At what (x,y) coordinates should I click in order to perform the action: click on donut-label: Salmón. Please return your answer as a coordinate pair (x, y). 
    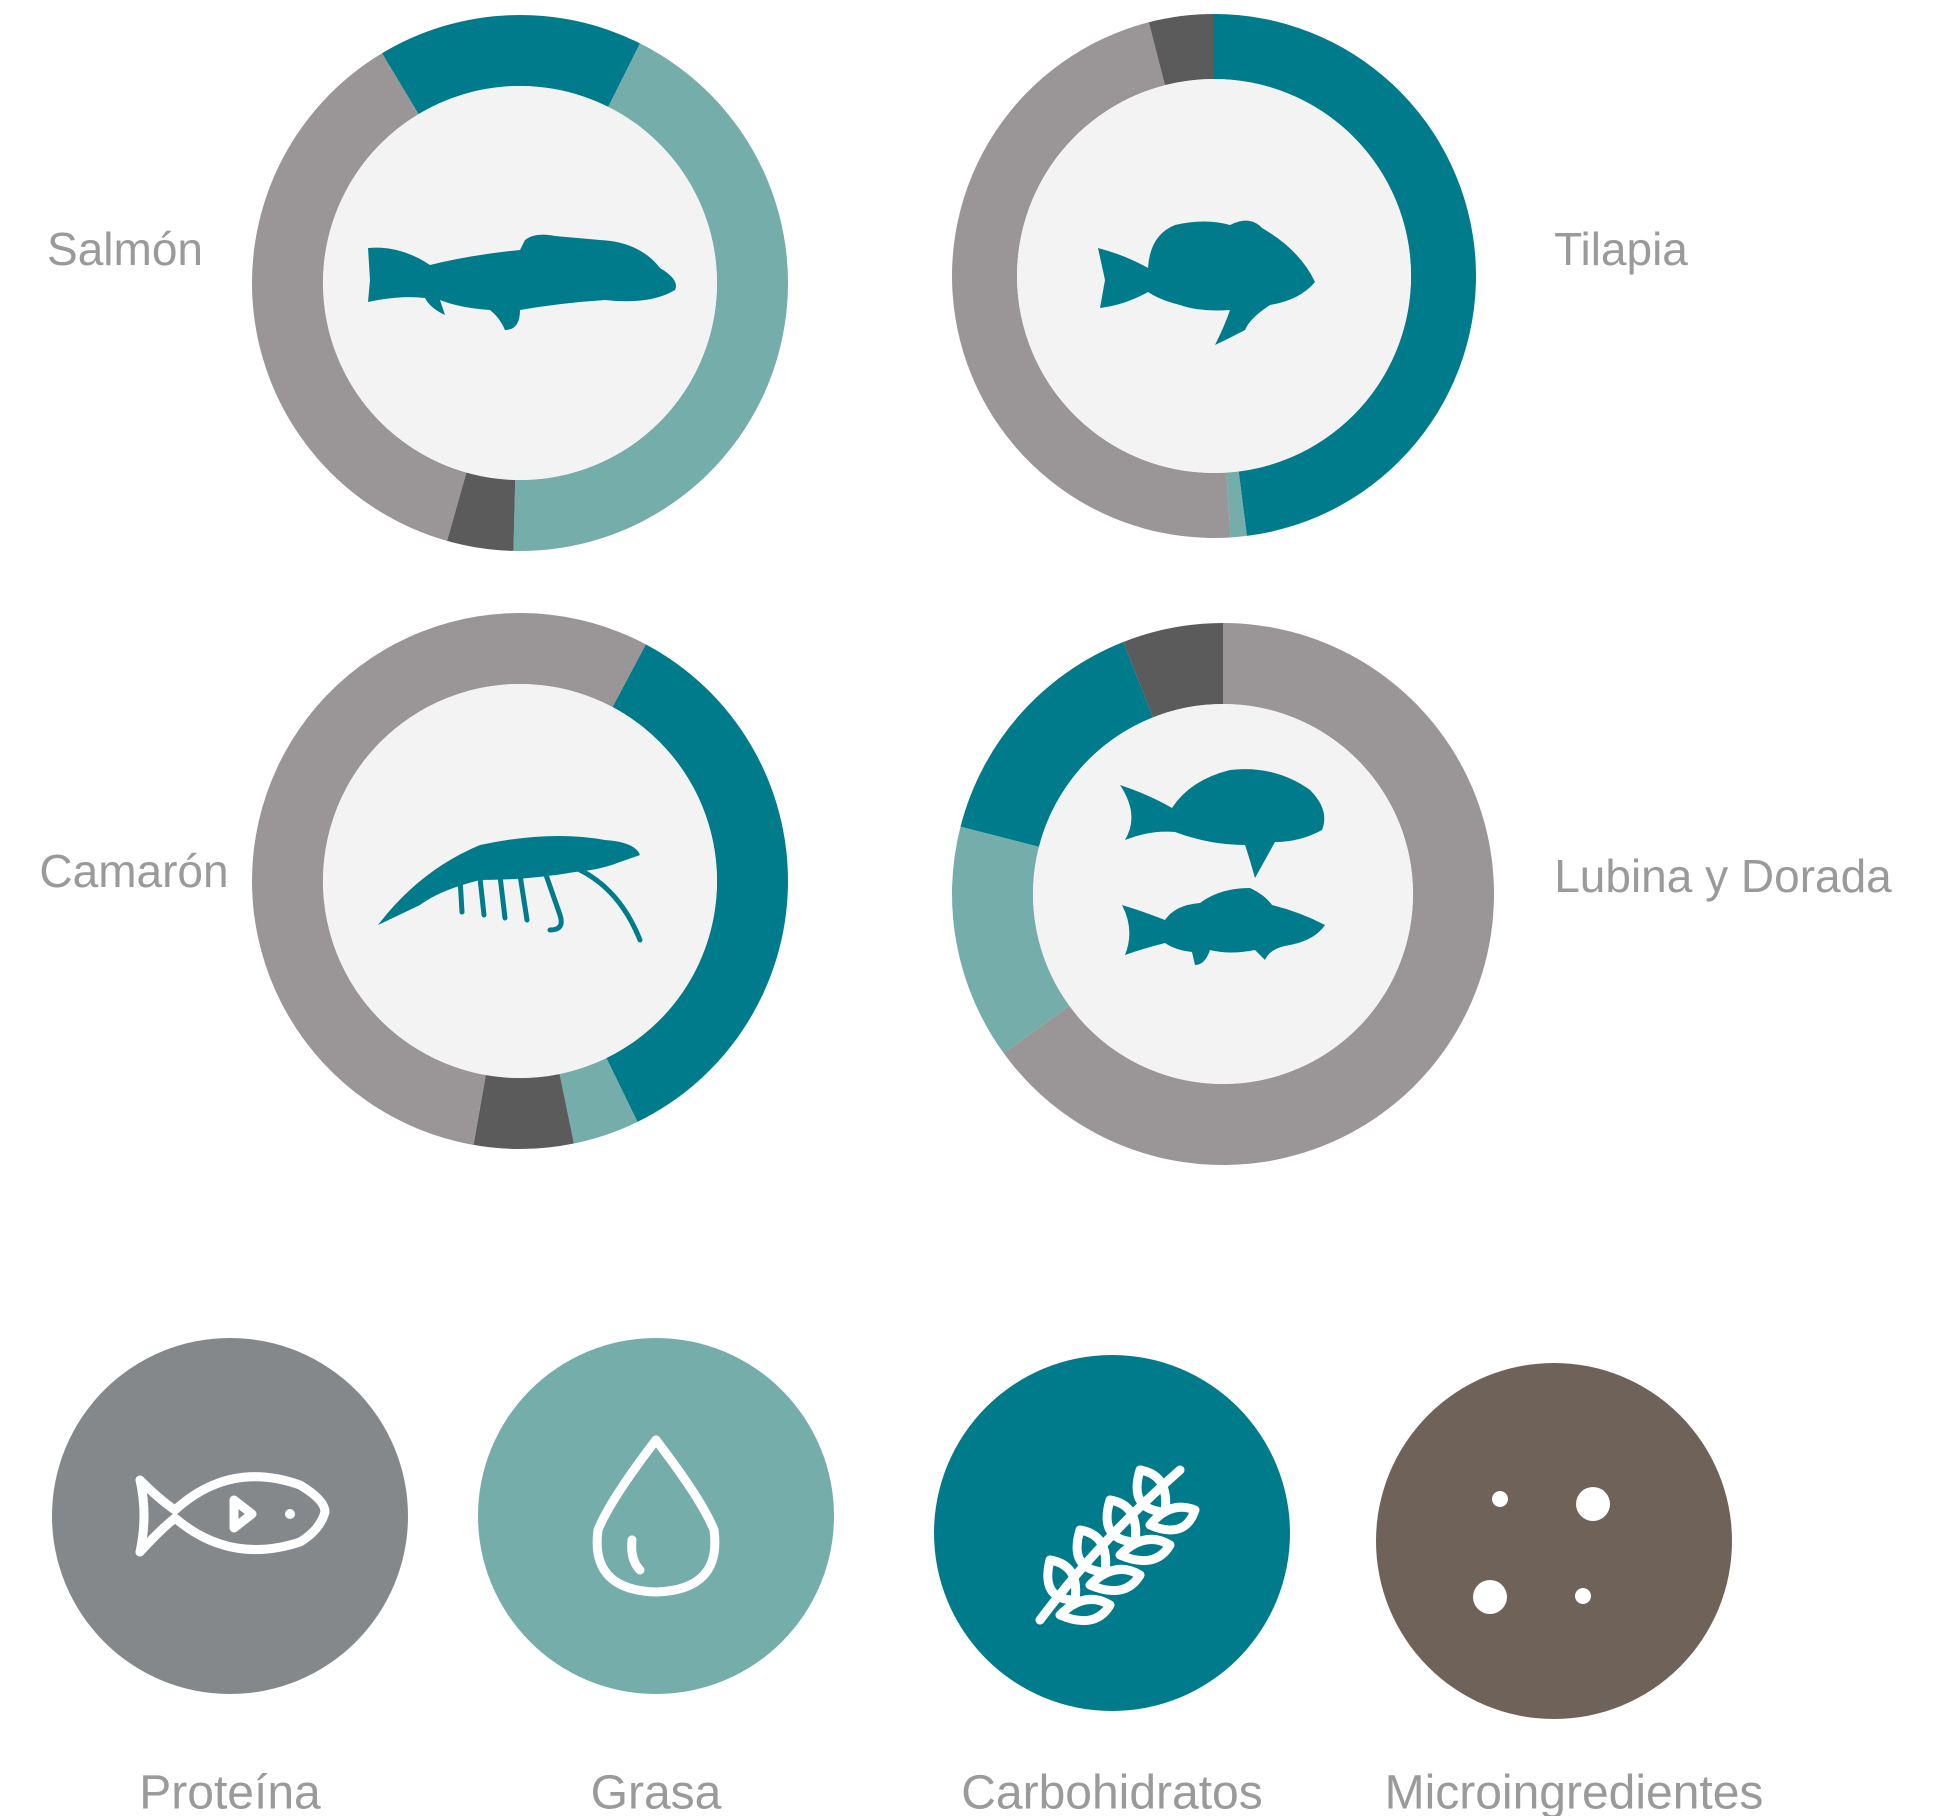
    Looking at the image, I should click on (125, 249).